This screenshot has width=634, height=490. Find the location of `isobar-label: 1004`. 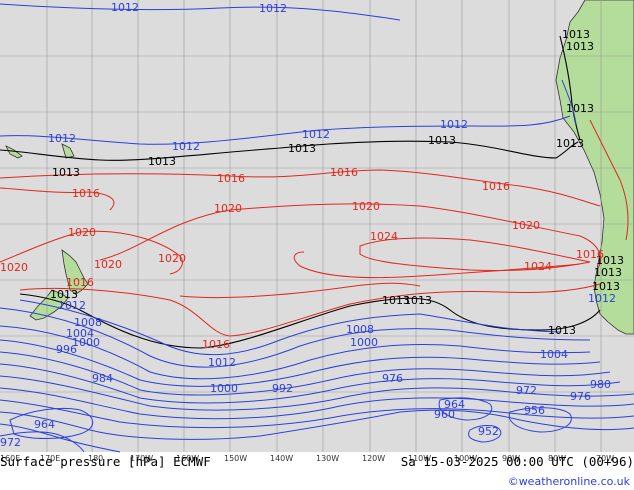

isobar-label: 1004 is located at coordinates (554, 354).